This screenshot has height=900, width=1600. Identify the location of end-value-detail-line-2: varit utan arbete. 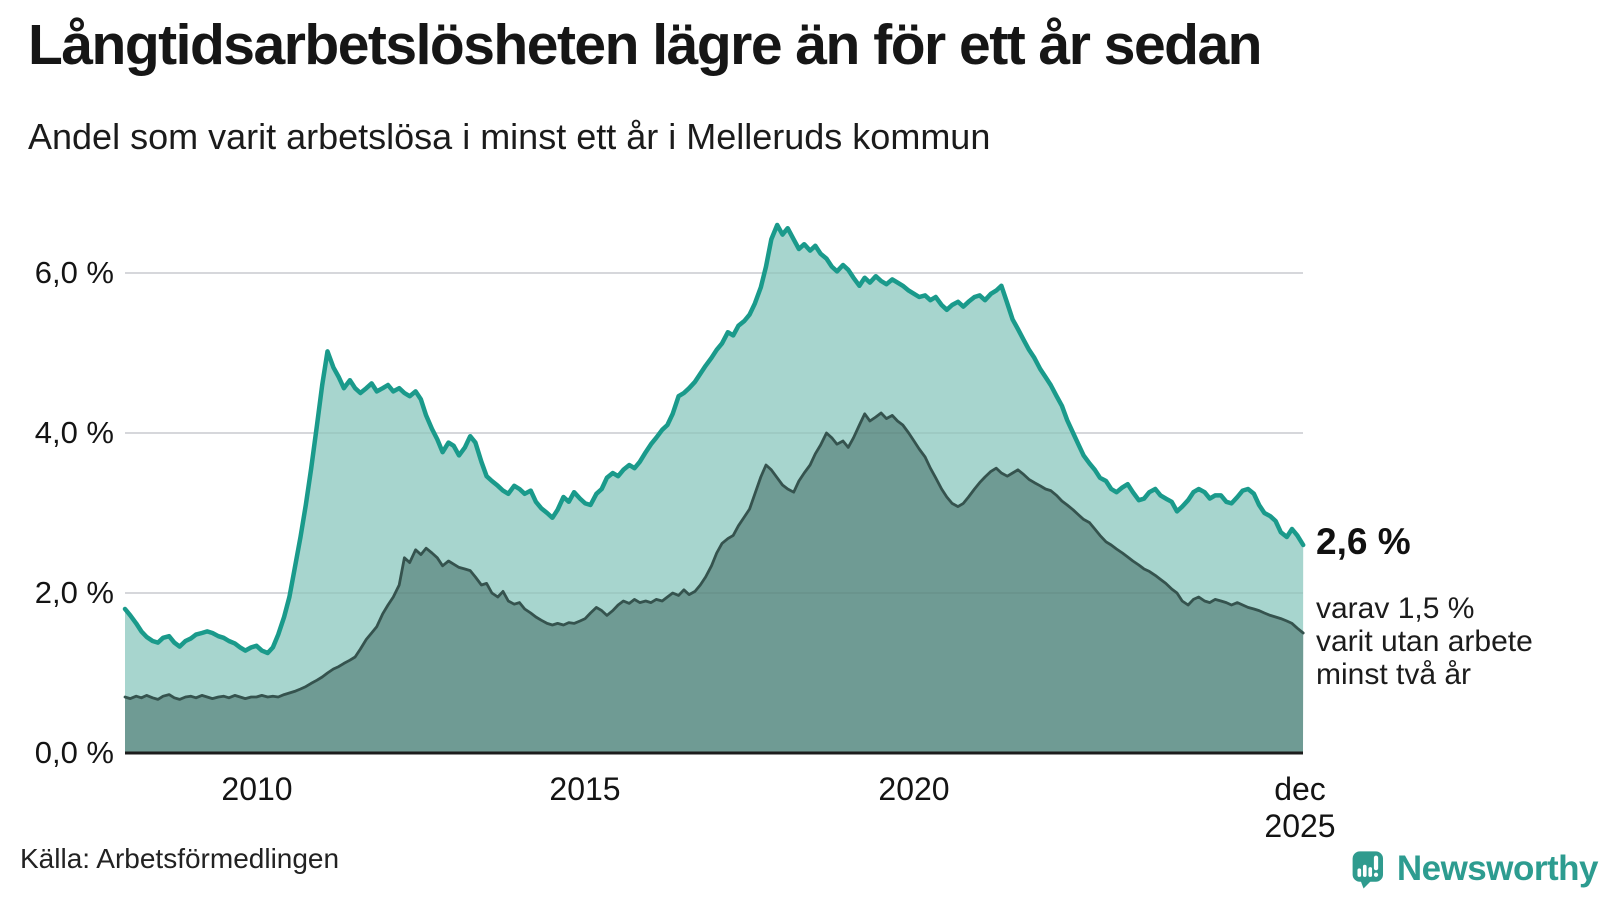
(1424, 641).